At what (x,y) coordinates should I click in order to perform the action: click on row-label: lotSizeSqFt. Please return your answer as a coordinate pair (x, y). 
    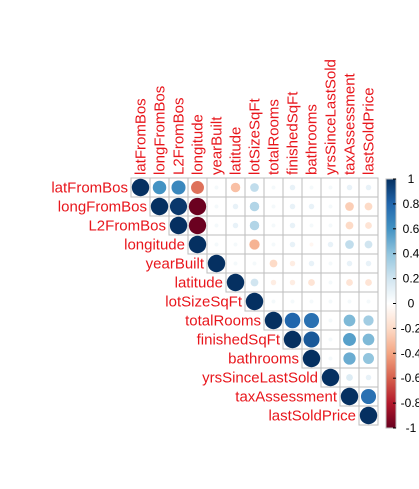
    Looking at the image, I should click on (204, 302).